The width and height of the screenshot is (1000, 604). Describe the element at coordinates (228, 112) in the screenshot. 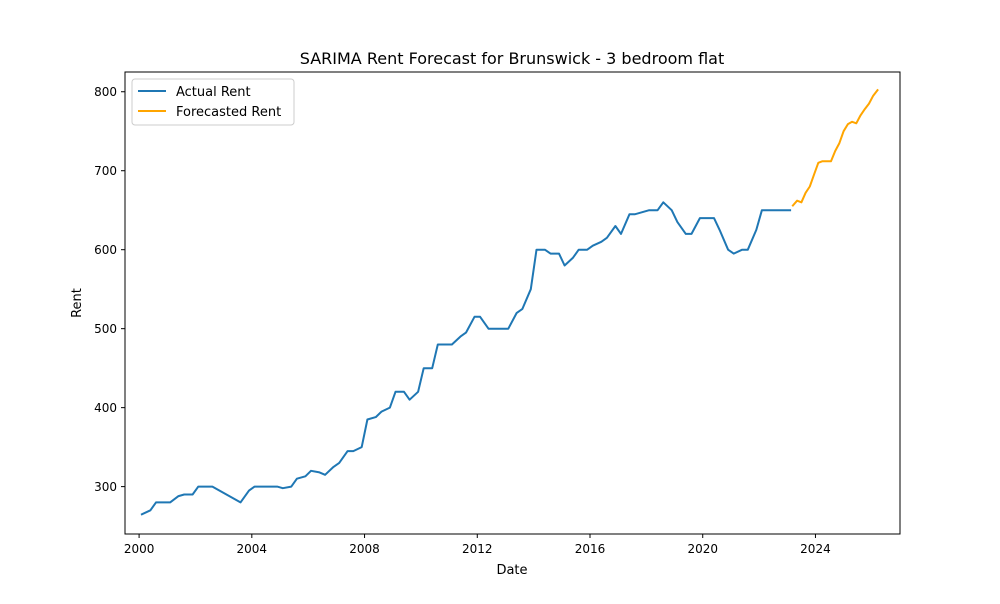

I see `legend-label-forecasted-rent: Forecasted Rent` at that location.